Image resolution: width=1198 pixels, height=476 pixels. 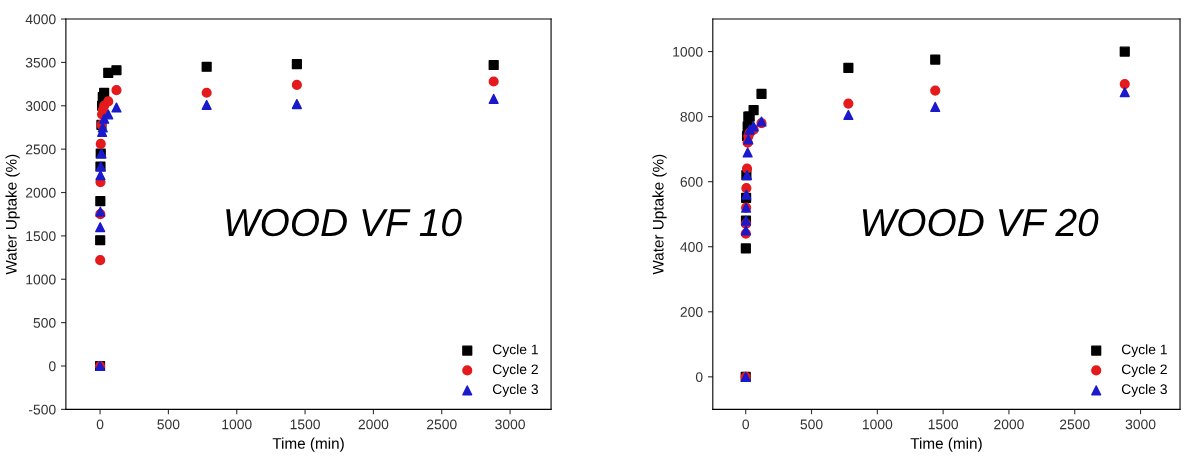 What do you see at coordinates (41, 236) in the screenshot?
I see `y-tick-label: 1500` at bounding box center [41, 236].